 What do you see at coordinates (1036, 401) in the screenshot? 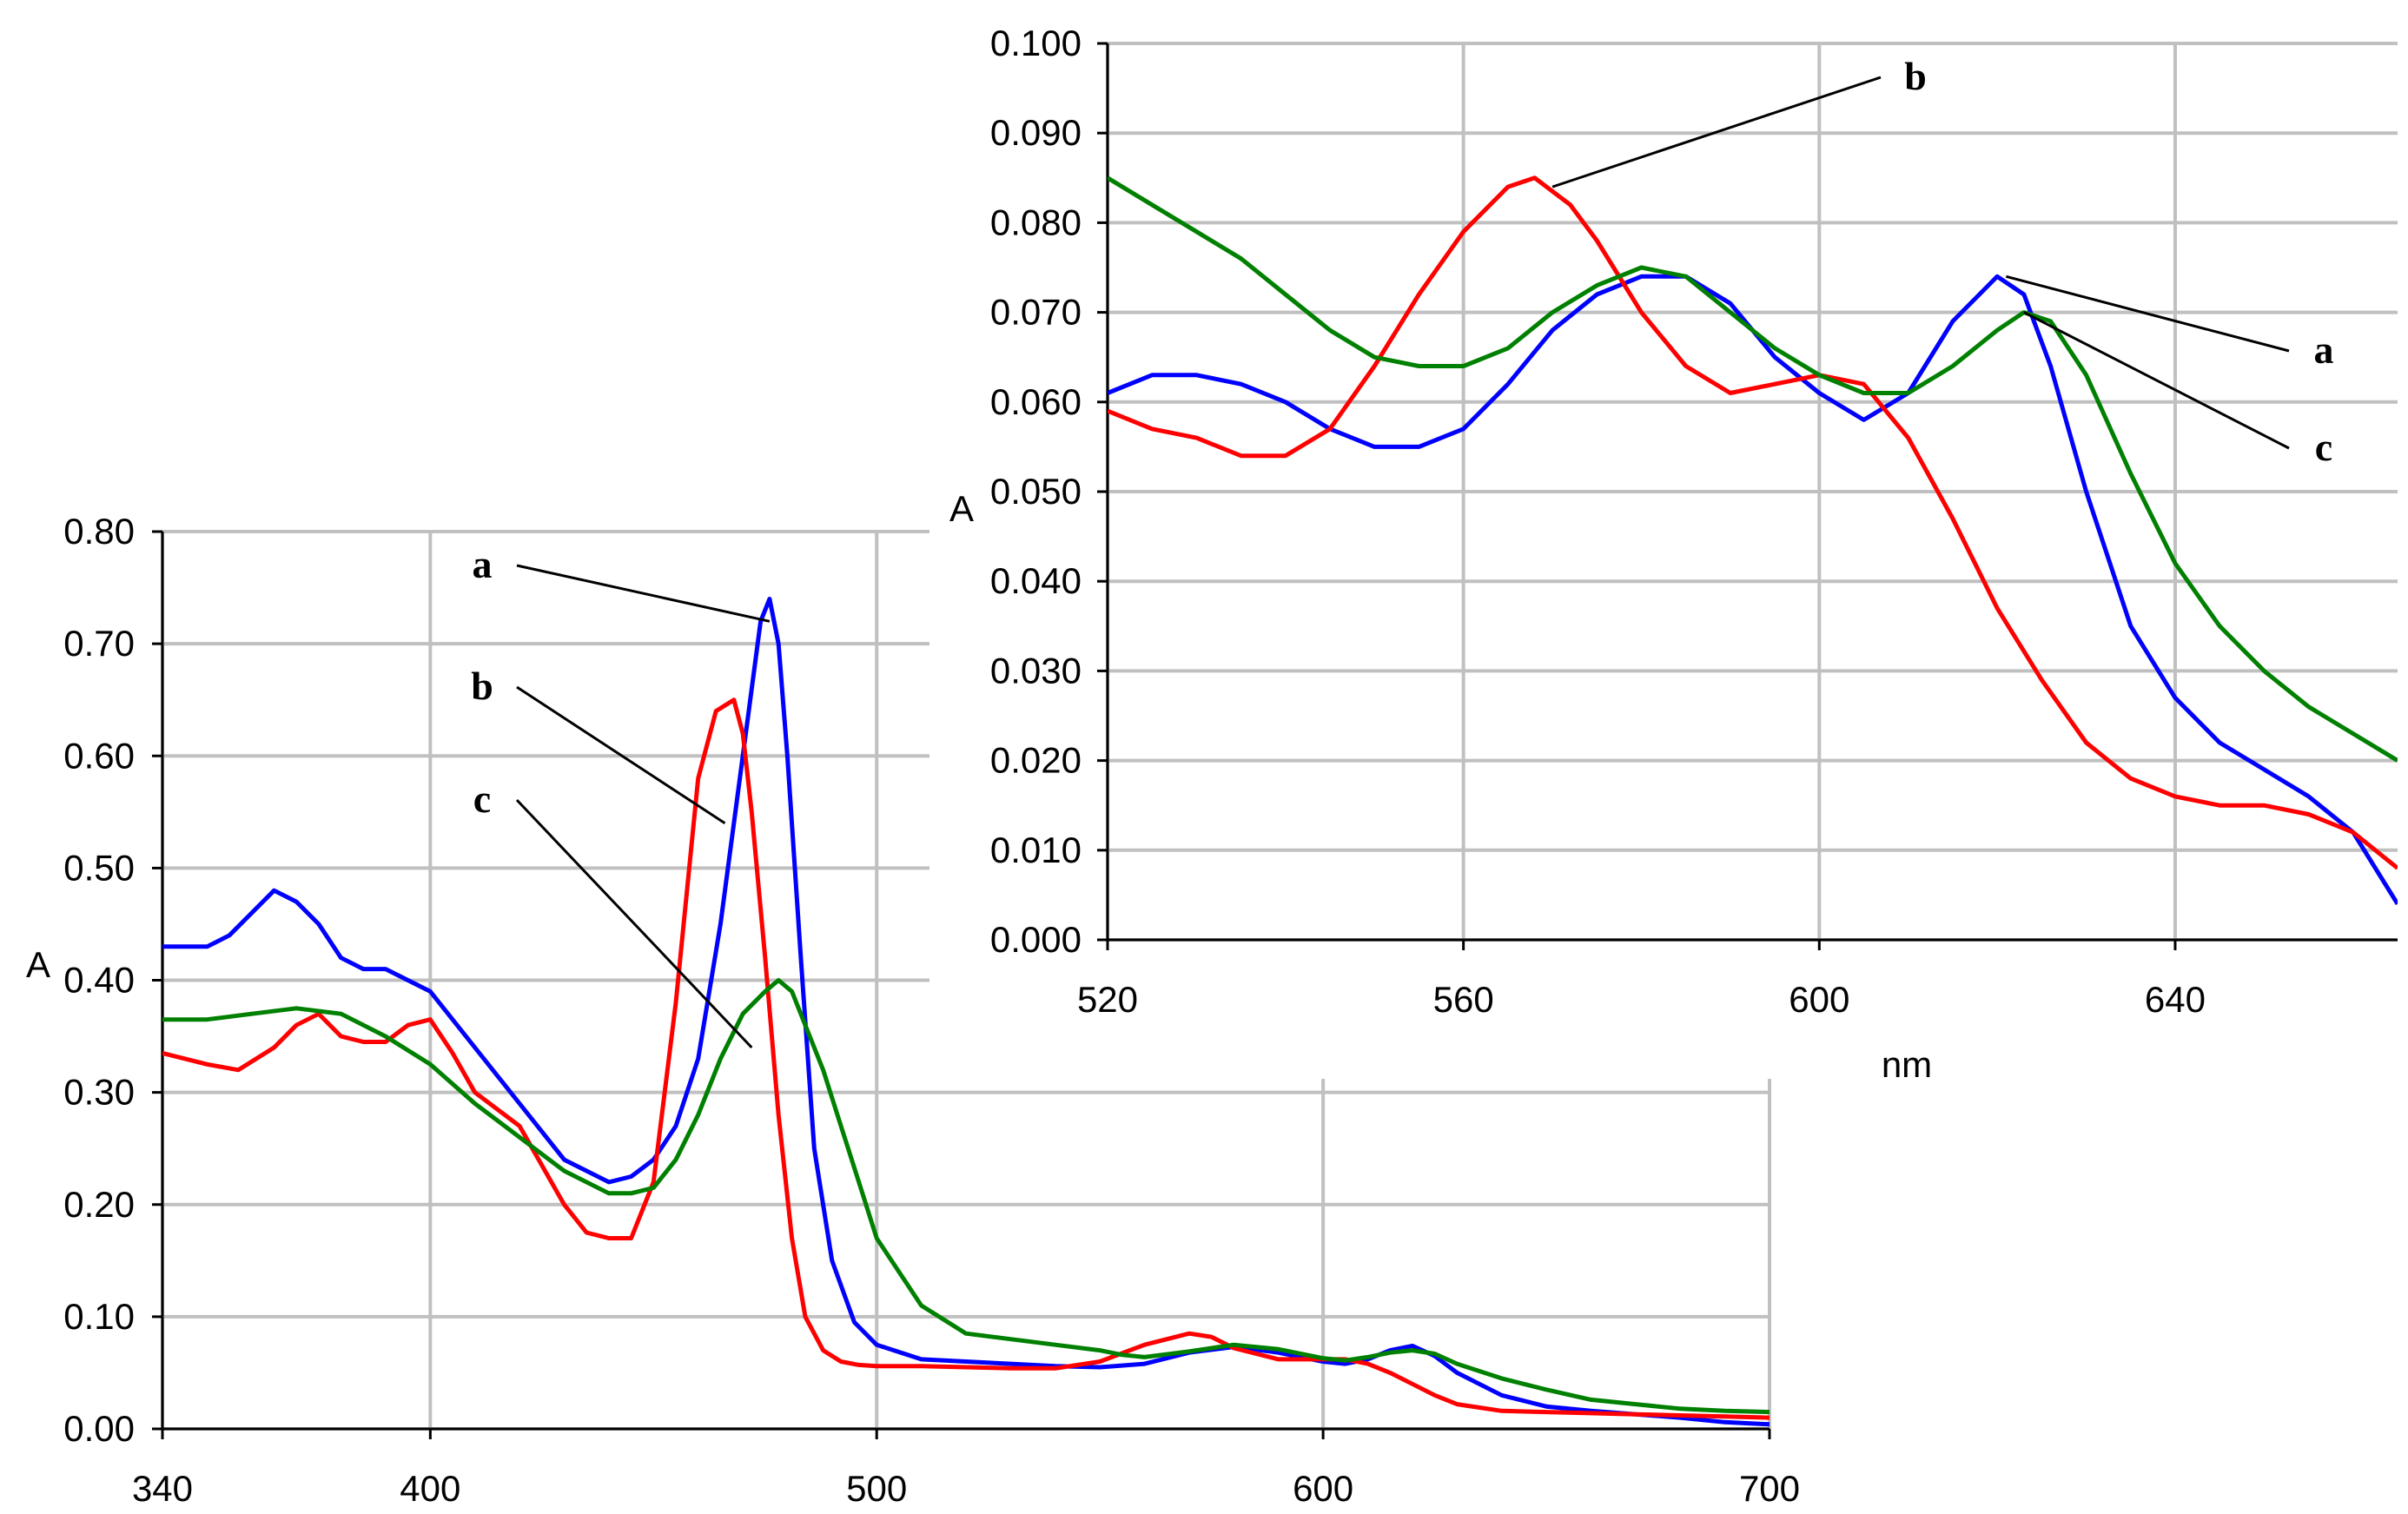
I see `y-tick-label: 0.060` at bounding box center [1036, 401].